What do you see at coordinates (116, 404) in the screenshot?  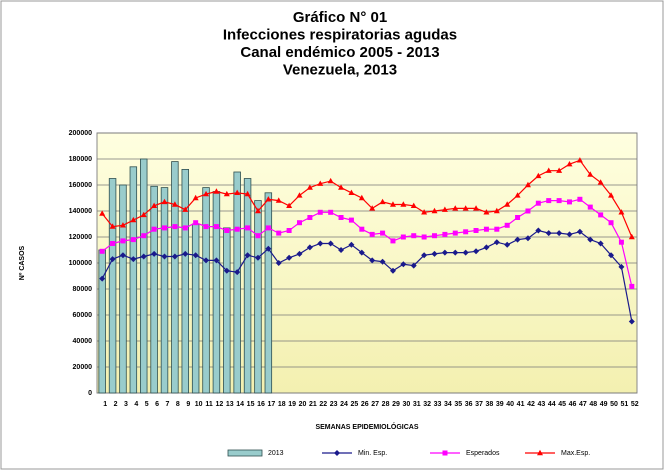 I see `x-tick-label: 2` at bounding box center [116, 404].